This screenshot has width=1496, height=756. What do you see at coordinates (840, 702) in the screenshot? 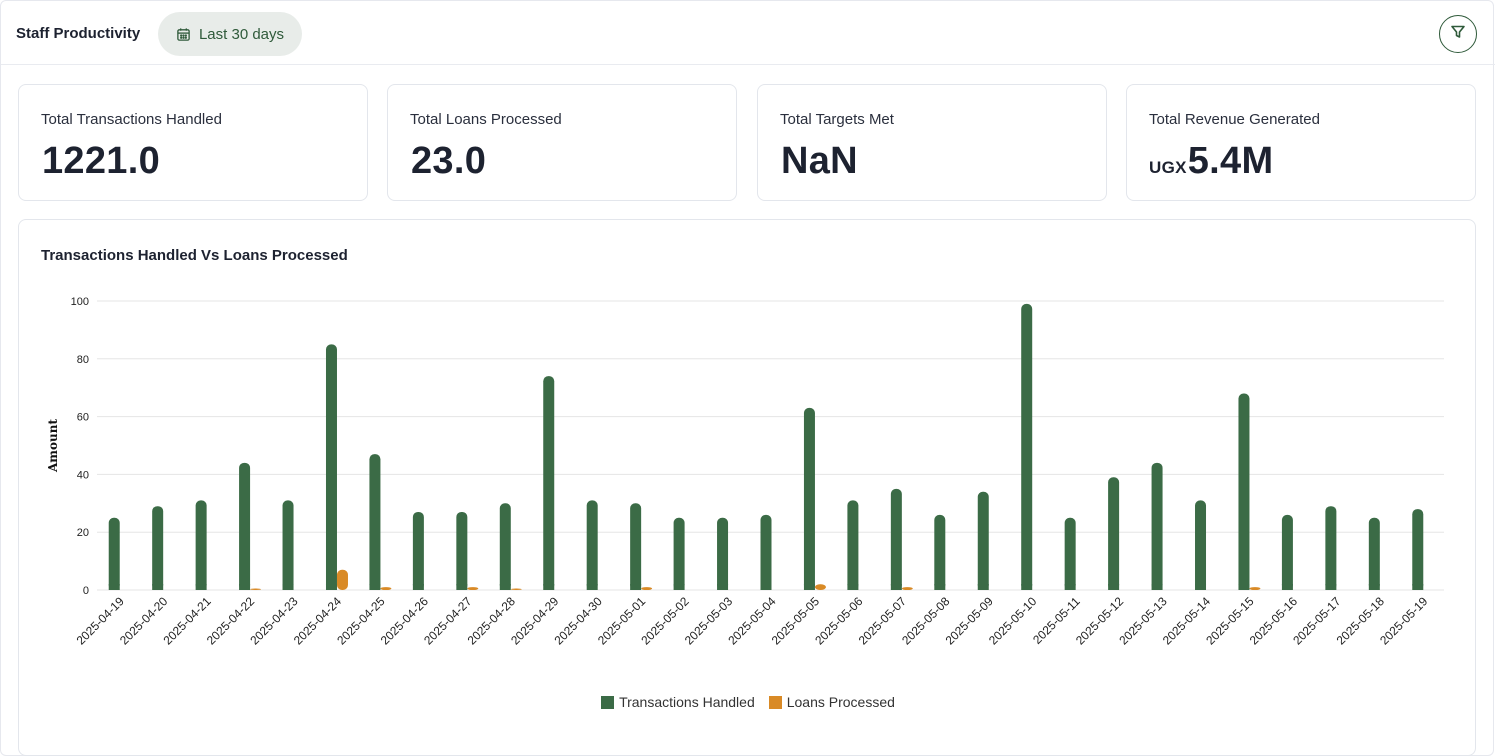
I see `legend-label: Loans Processed` at bounding box center [840, 702].